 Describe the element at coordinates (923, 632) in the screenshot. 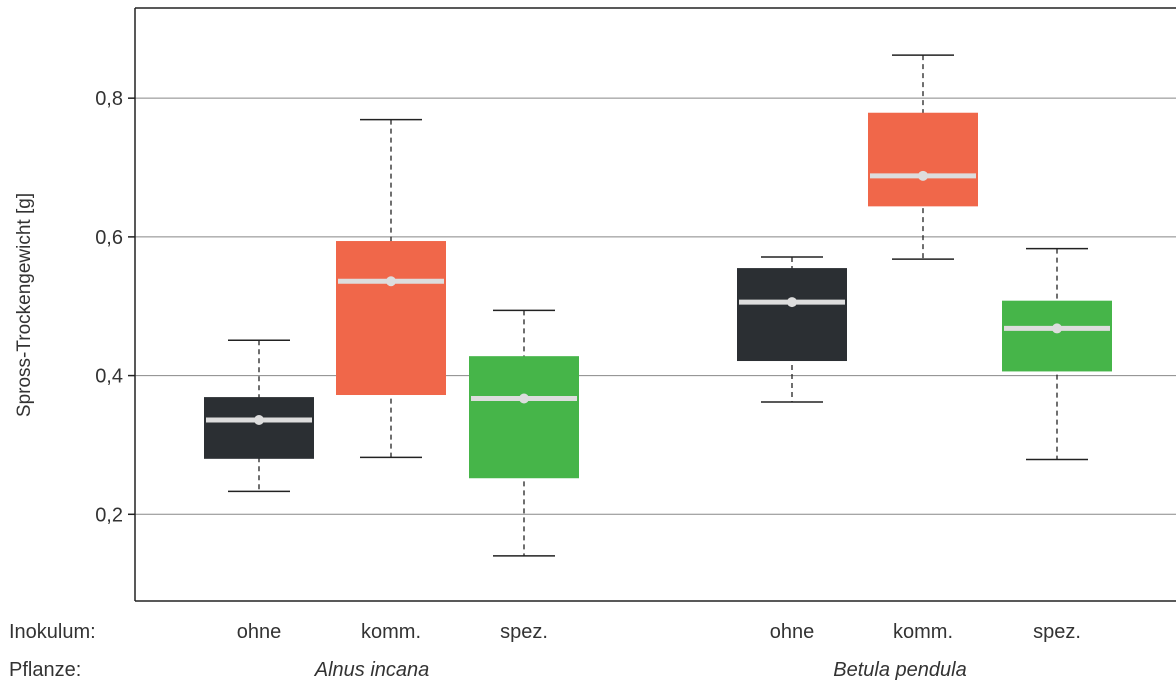

I see `x-tick-label-1-1: komm.` at that location.